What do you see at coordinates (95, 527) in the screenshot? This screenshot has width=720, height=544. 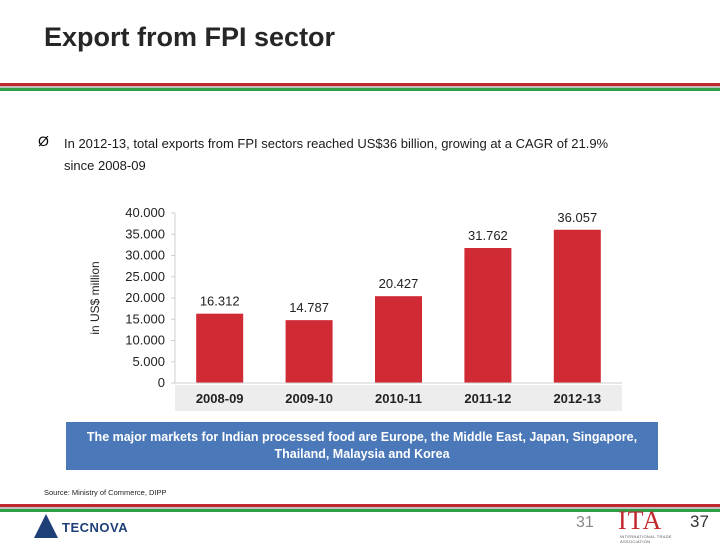 I see `tecnova-wordmark: TECNOVA` at bounding box center [95, 527].